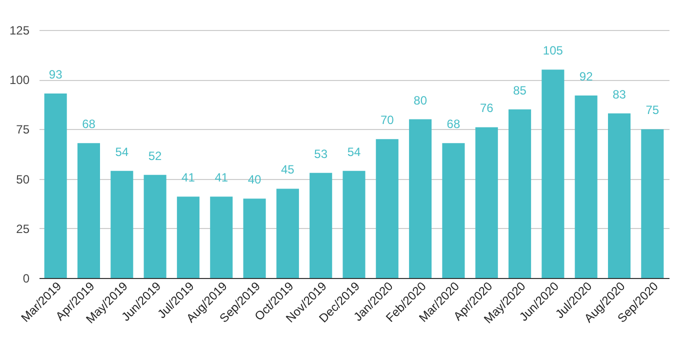  I want to click on data-label: 85, so click(520, 90).